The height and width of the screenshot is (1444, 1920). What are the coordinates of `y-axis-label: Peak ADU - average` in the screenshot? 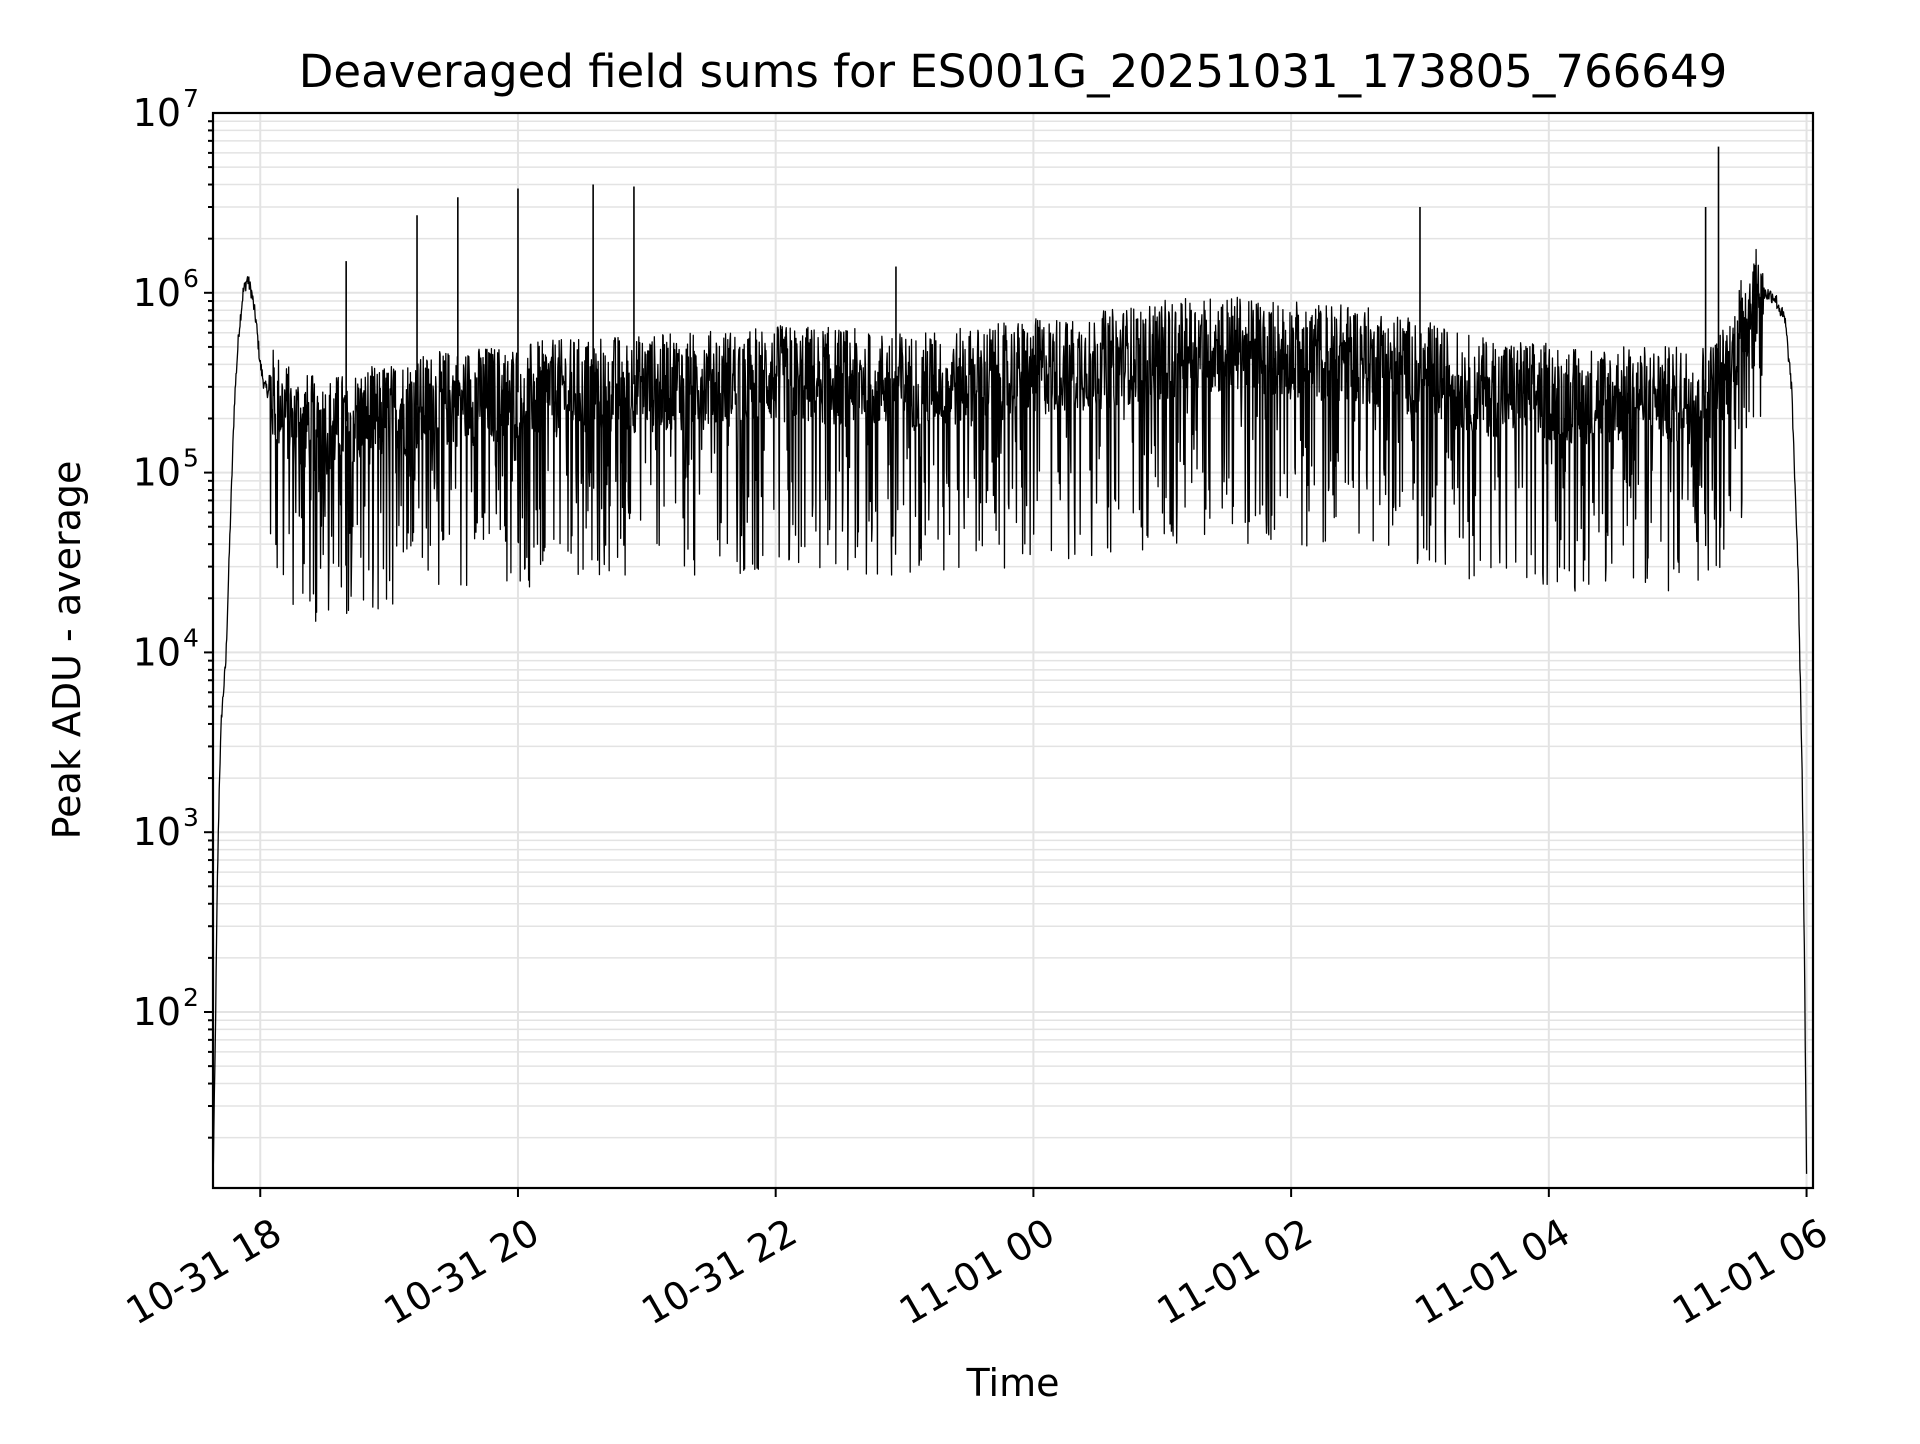 It's located at (67, 650).